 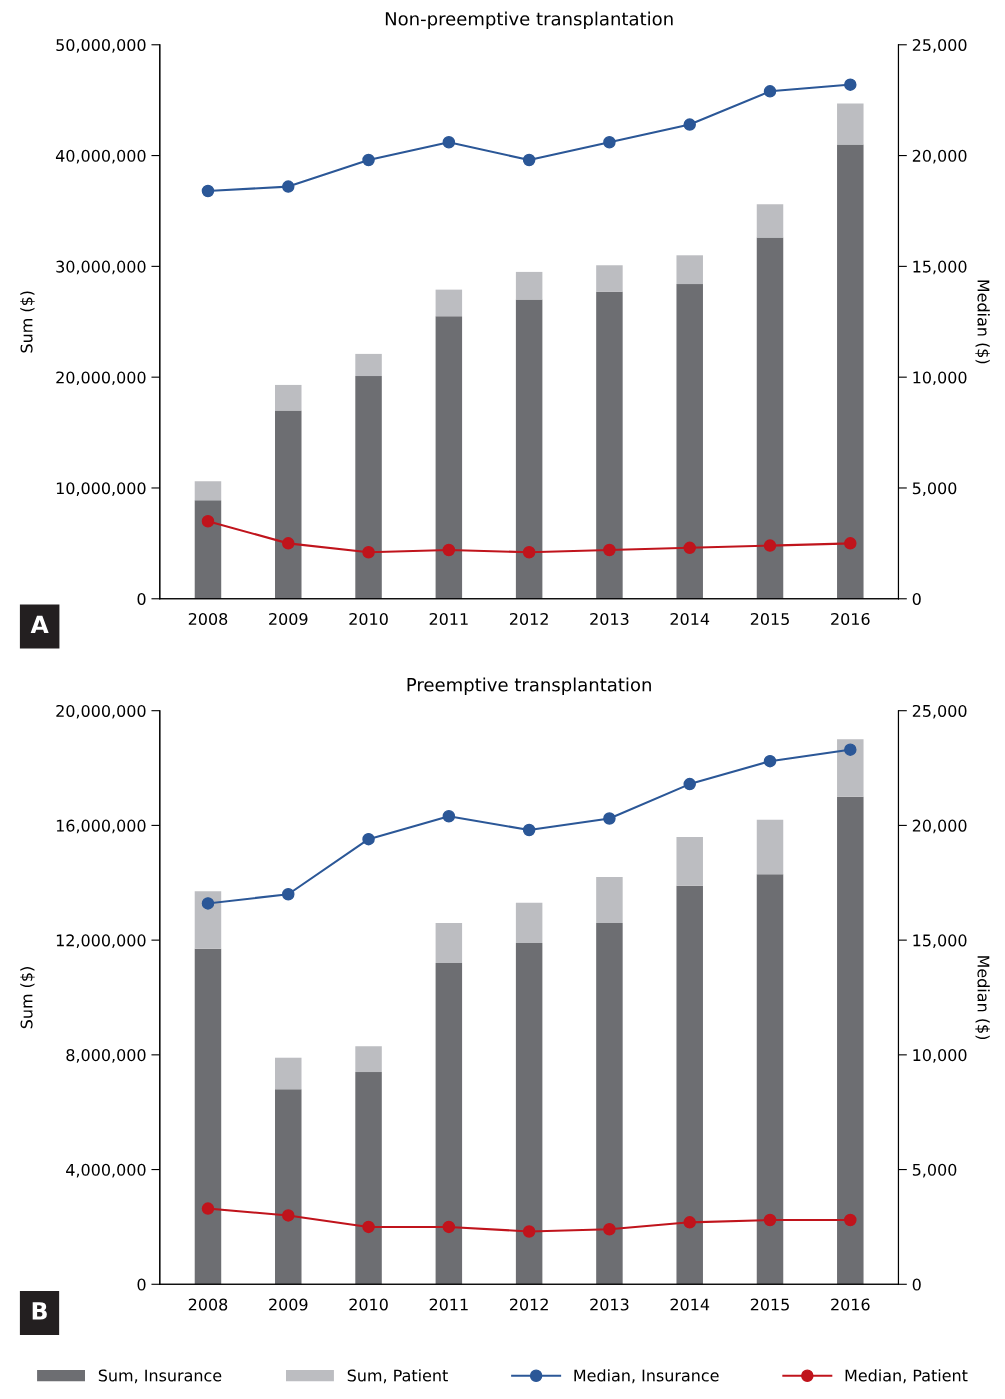 I want to click on y-tick-label: 16,000,000, so click(x=101, y=826).